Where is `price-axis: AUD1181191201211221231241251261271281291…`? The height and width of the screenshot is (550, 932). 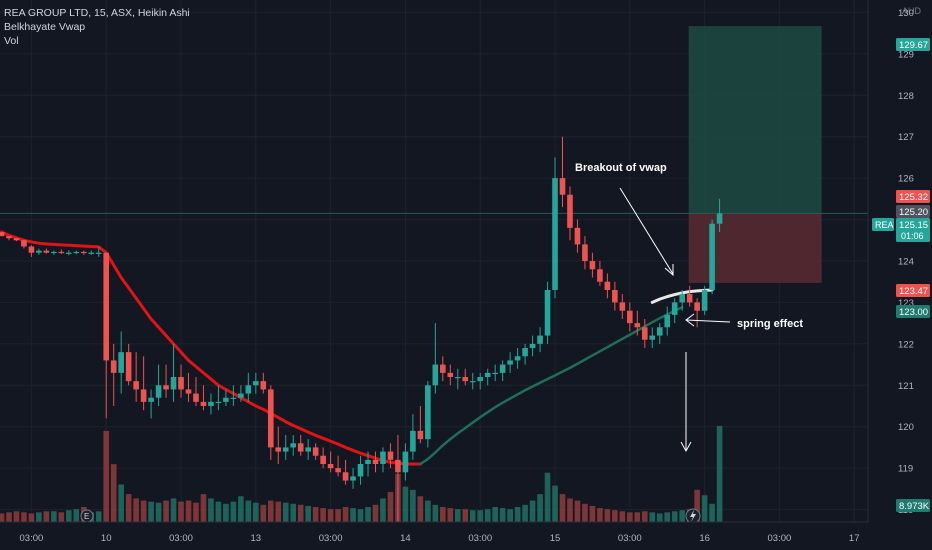 price-axis: AUD1181191201211221231241251261271281291… is located at coordinates (899, 275).